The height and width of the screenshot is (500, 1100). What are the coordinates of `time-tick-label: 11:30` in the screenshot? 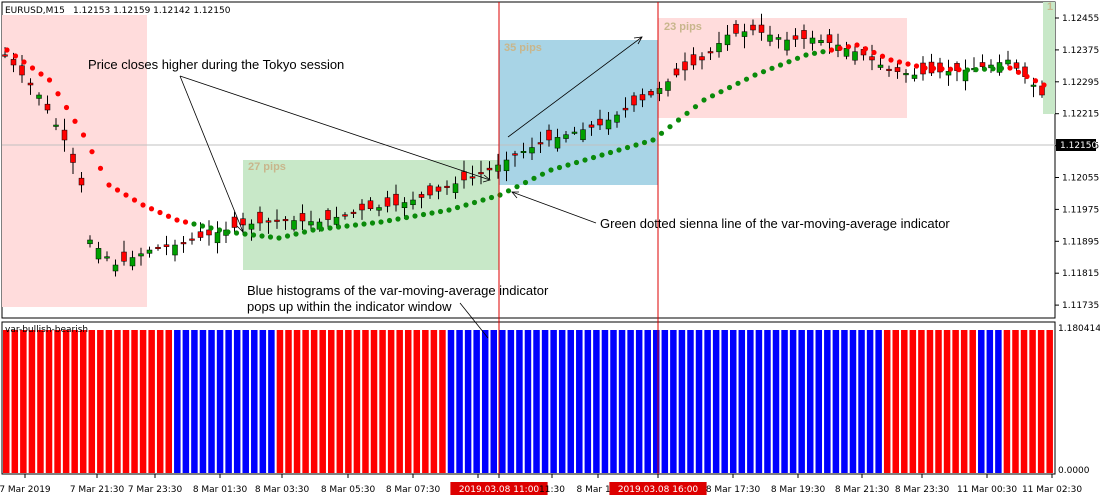 It's located at (552, 490).